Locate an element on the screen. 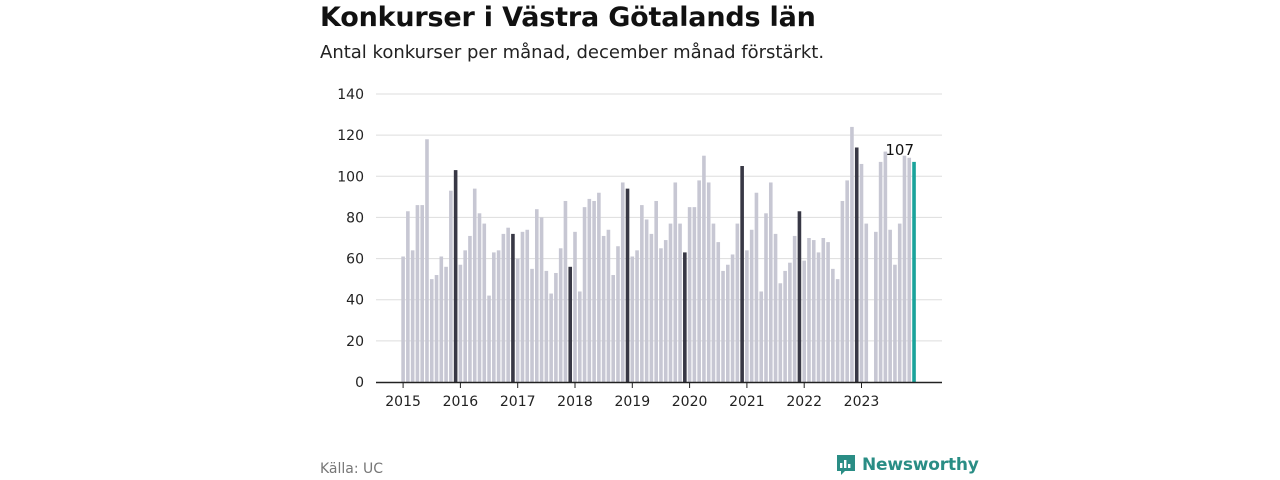 The height and width of the screenshot is (480, 1280). chart-title: Konkurser i Västra Götalands län is located at coordinates (568, 17).